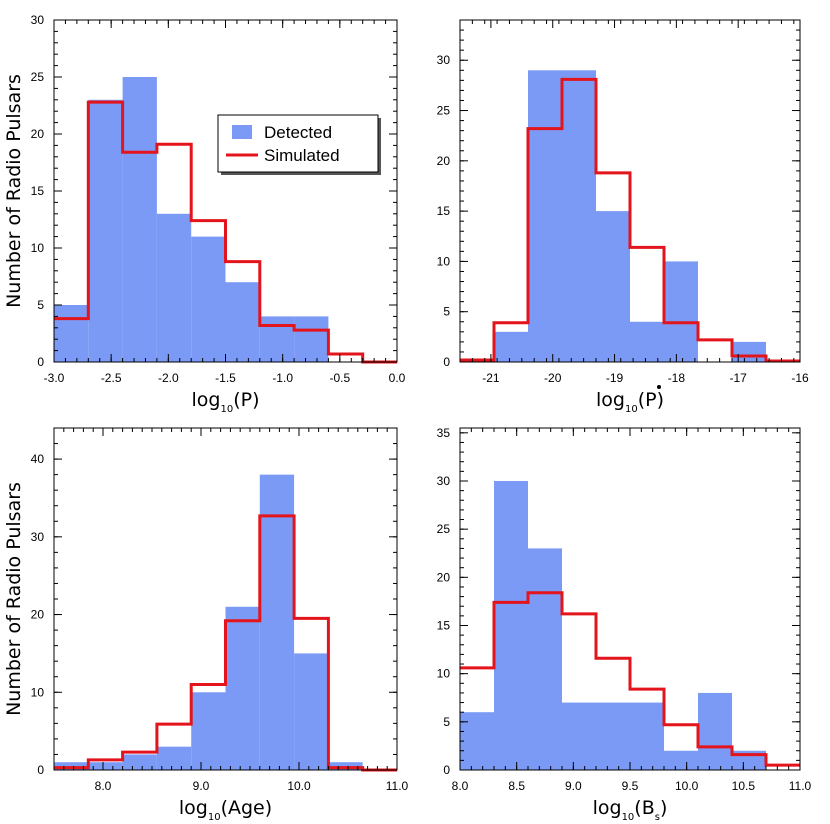  What do you see at coordinates (246, 400) in the screenshot?
I see `x-axis-label-argument: (P)` at bounding box center [246, 400].